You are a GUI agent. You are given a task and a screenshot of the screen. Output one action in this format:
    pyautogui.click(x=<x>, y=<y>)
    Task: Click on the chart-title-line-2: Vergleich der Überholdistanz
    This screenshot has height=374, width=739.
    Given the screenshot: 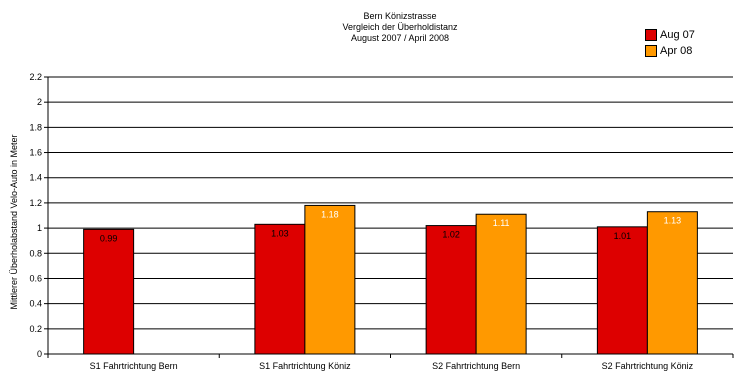 What is the action you would take?
    pyautogui.click(x=400, y=27)
    